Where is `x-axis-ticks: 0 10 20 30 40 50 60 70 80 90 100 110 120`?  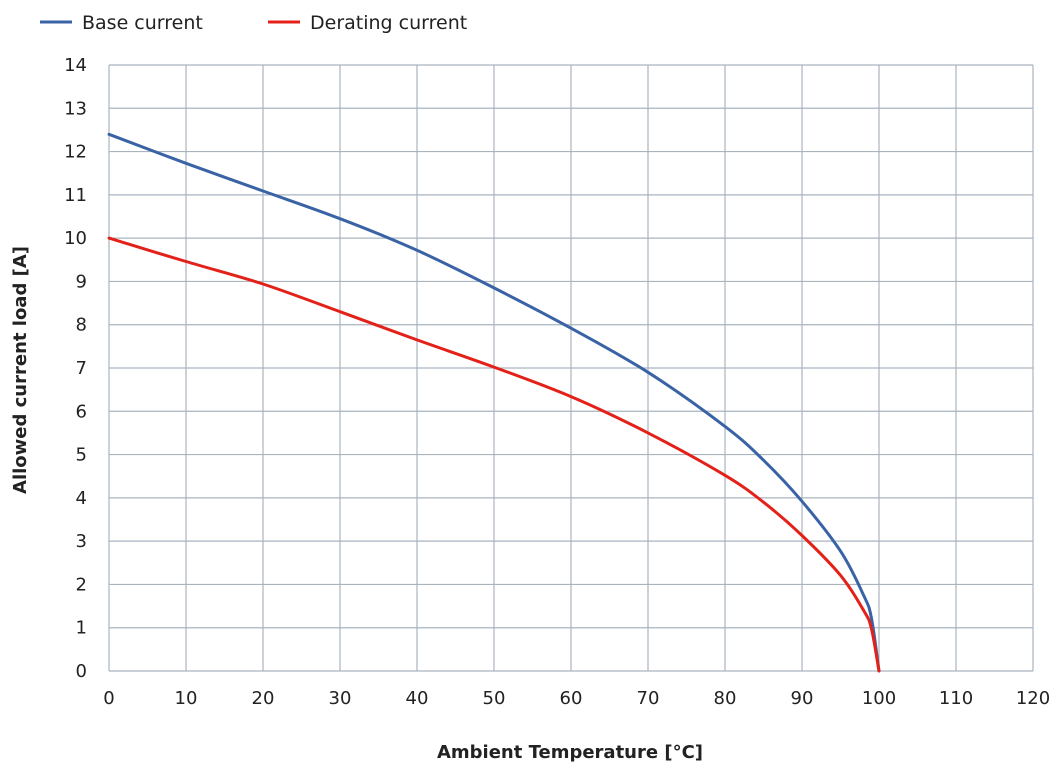 x-axis-ticks: 0 10 20 30 40 50 60 70 80 90 100 110 120 is located at coordinates (576, 698).